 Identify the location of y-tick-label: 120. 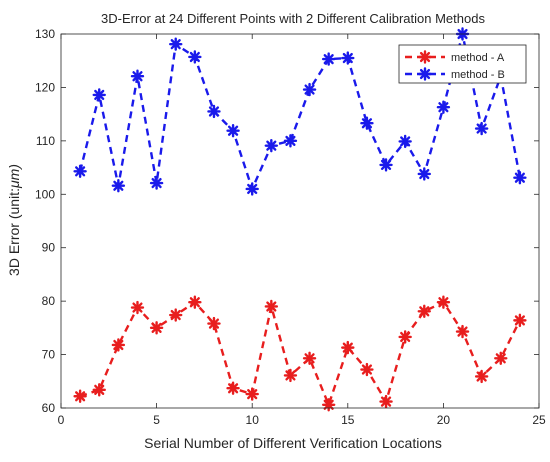
(45, 87).